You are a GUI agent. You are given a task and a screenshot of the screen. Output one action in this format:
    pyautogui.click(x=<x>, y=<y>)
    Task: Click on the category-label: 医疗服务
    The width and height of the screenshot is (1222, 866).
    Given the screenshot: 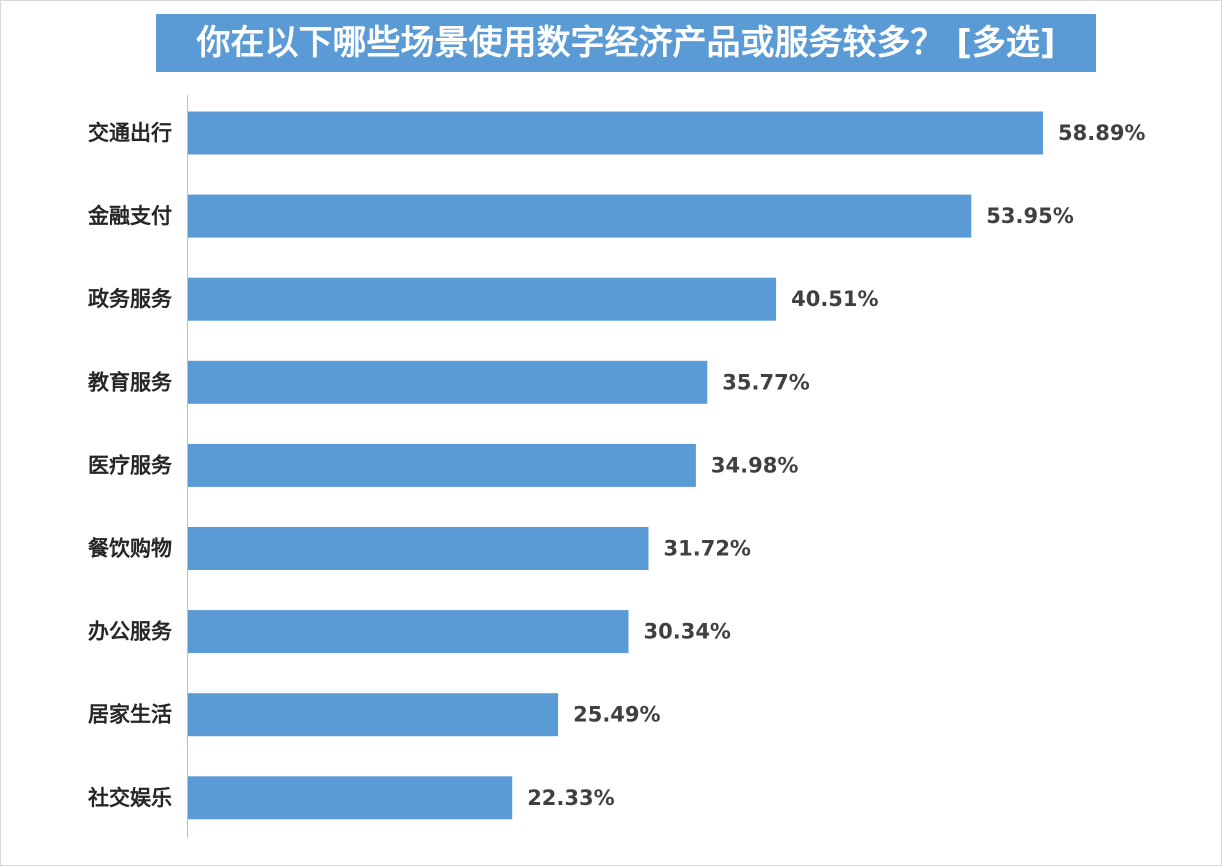 What is the action you would take?
    pyautogui.click(x=130, y=465)
    